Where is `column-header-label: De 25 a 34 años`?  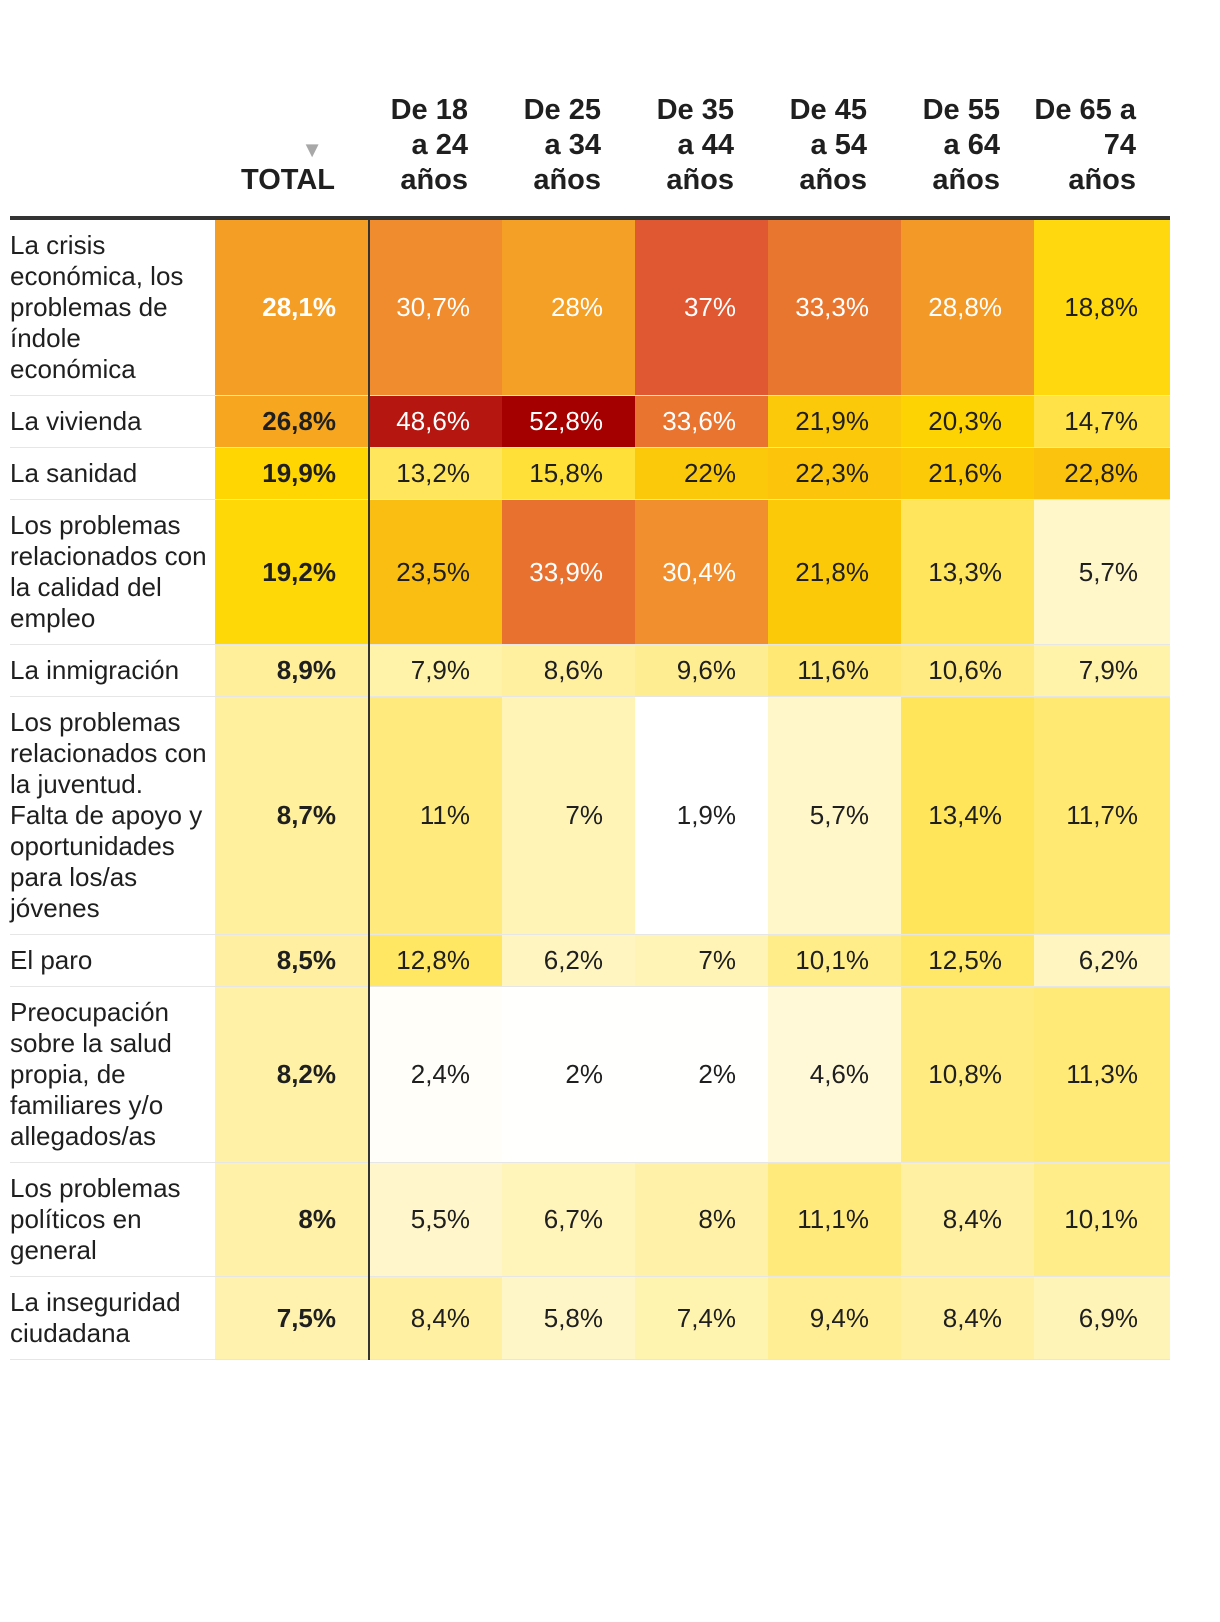 column-header-label: De 25 a 34 años is located at coordinates (562, 145).